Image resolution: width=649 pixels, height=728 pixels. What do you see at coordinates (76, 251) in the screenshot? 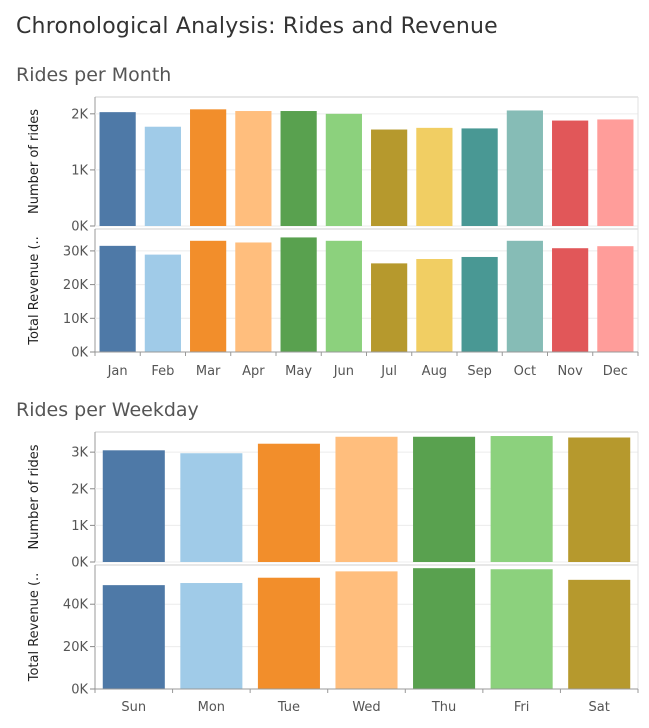
I see `y-tick-label: 30K` at bounding box center [76, 251].